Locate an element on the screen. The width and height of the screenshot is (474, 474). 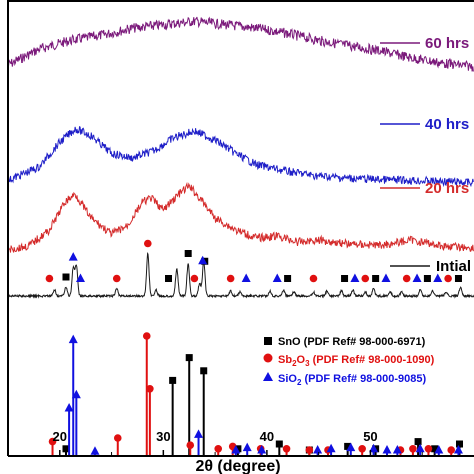
series-label-60hrs: 60 hrs is located at coordinates (447, 43).